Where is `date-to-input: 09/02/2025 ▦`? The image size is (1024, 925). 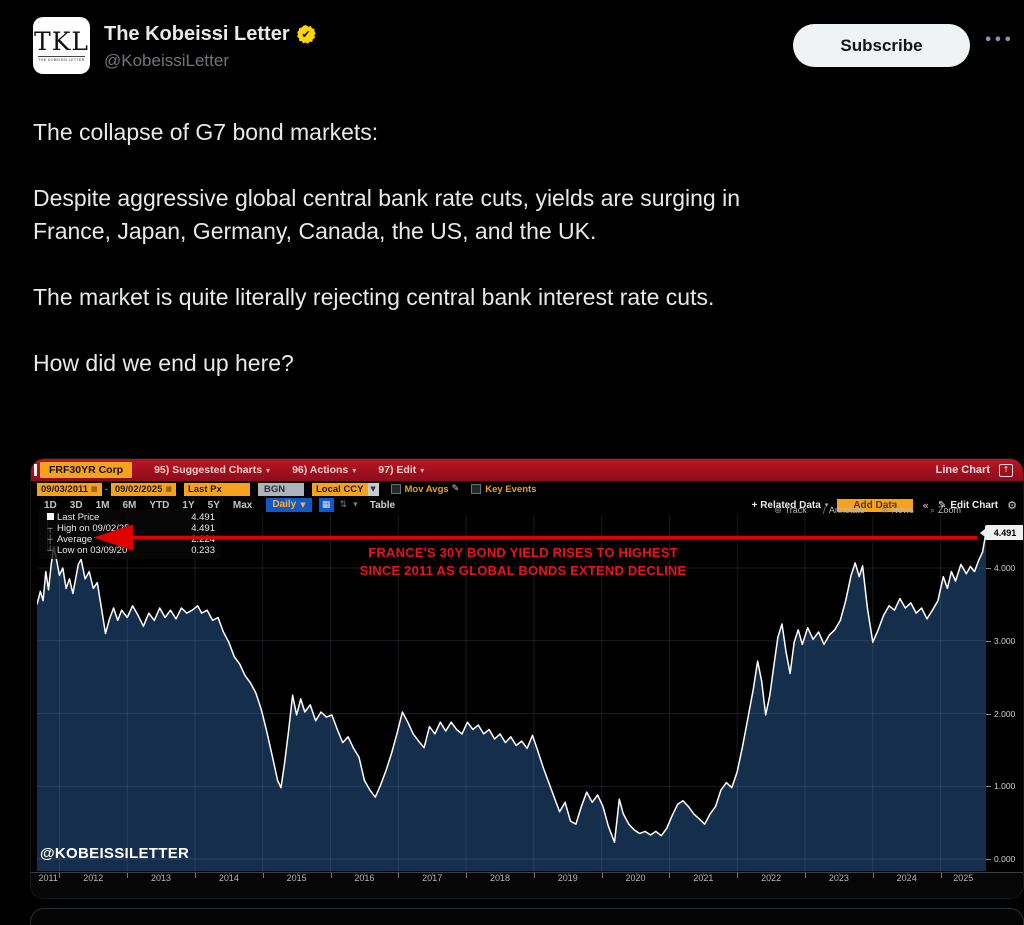 date-to-input: 09/02/2025 ▦ is located at coordinates (143, 489).